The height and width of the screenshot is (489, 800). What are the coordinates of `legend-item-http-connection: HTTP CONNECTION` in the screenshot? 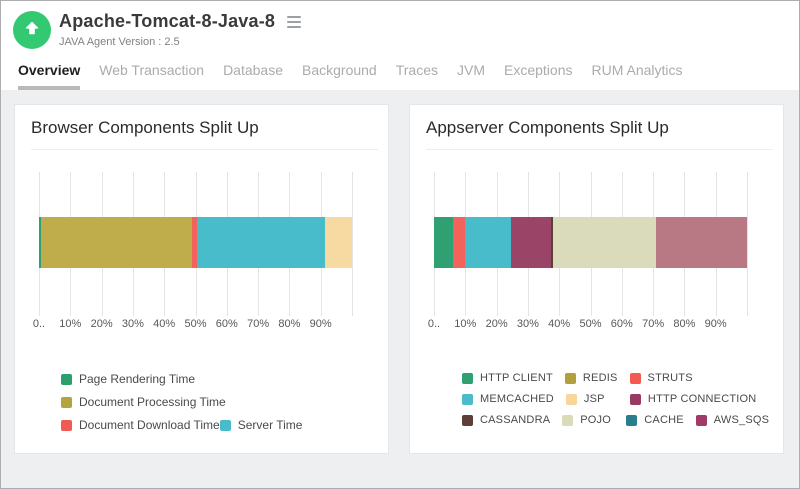 It's located at (693, 399).